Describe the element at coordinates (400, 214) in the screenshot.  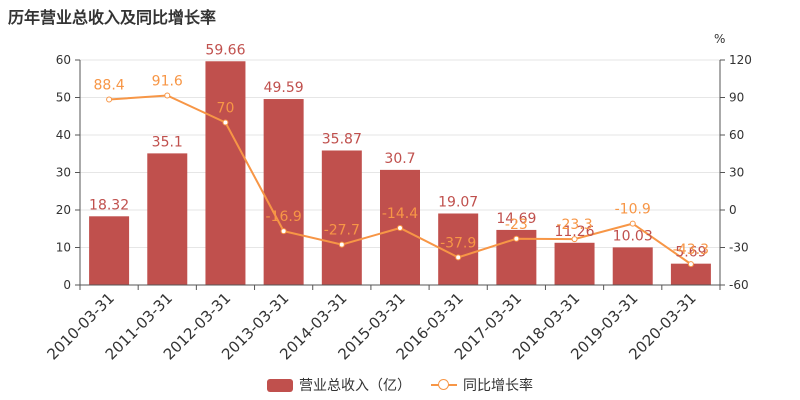
I see `growth-value-label: -14.4` at that location.